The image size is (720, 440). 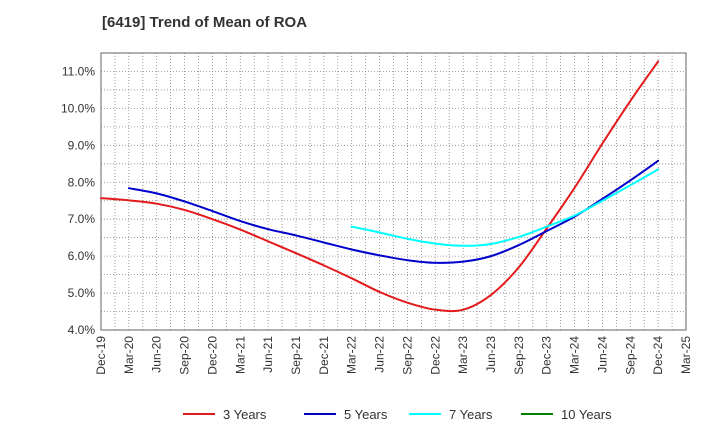 What do you see at coordinates (78, 200) in the screenshot?
I see `y-tick-layer: 4.0% 5.0% 6.0% 7.0% 8.0% 9.0% 10.0% 11.0%` at bounding box center [78, 200].